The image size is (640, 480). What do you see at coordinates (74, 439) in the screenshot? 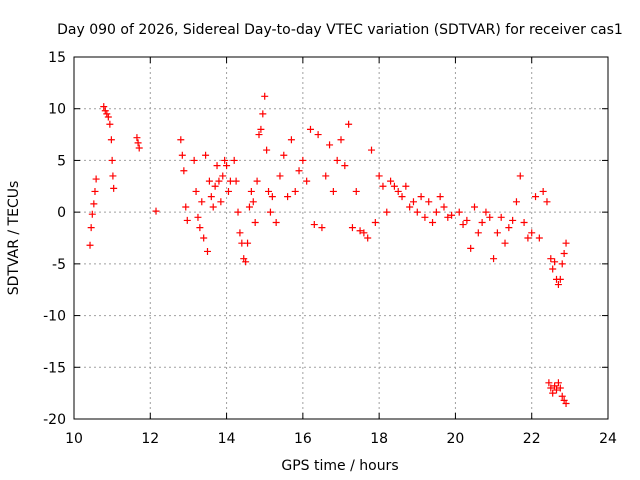
I see `x-tick-label: 10` at bounding box center [74, 439].